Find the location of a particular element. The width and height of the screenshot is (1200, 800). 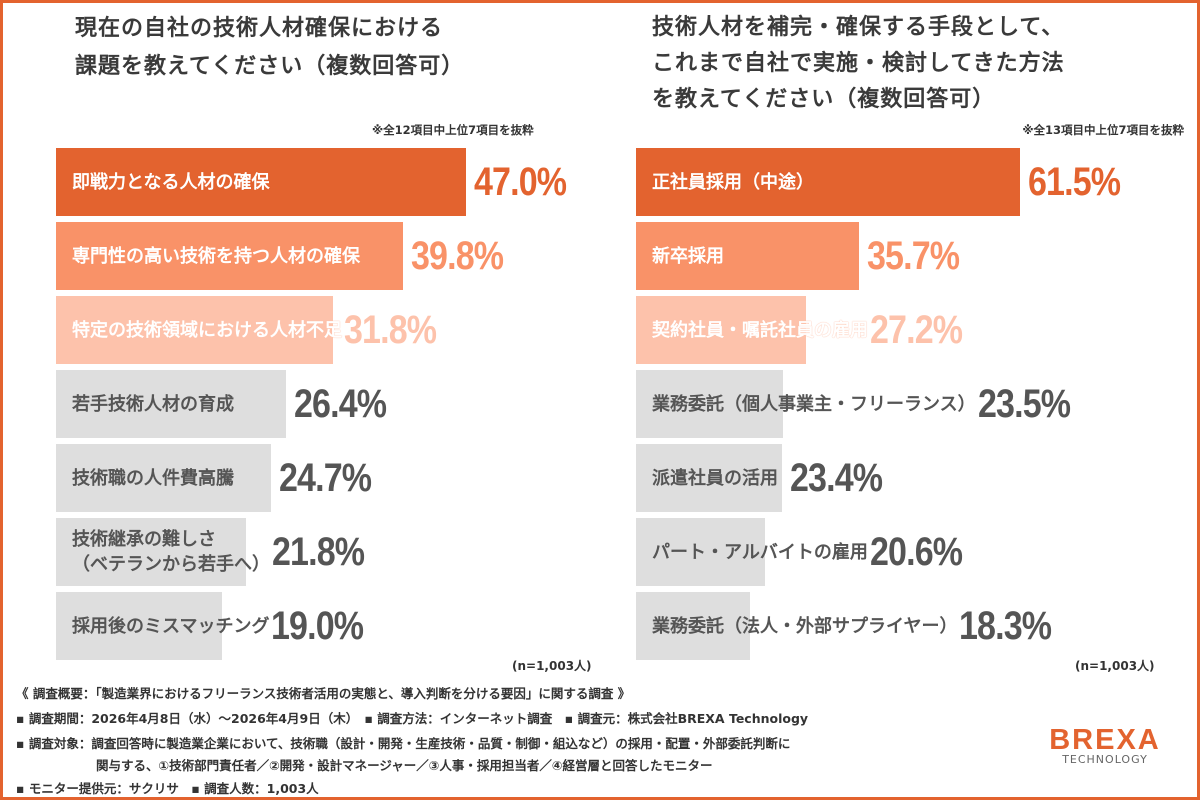

value-label: 23.5% is located at coordinates (1024, 403).